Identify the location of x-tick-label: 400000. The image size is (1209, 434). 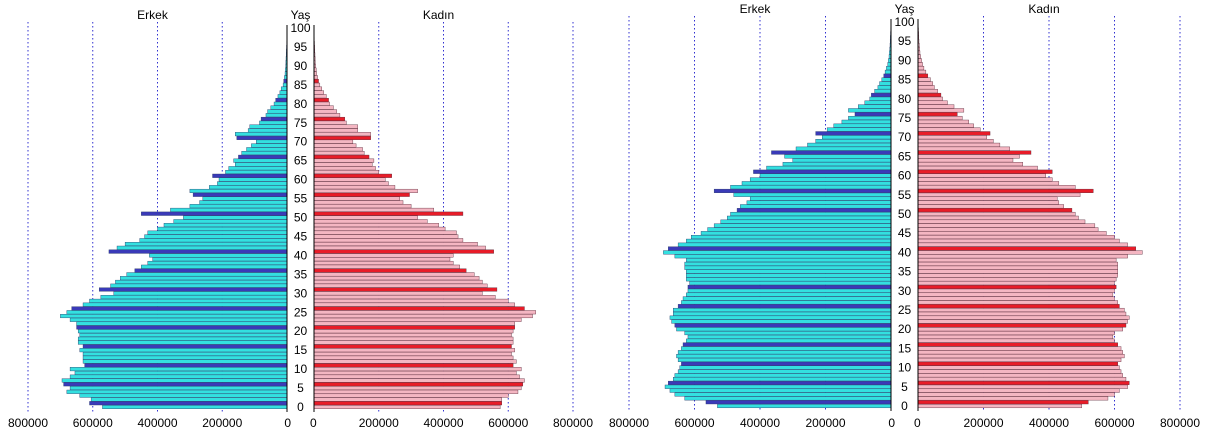
(443, 423).